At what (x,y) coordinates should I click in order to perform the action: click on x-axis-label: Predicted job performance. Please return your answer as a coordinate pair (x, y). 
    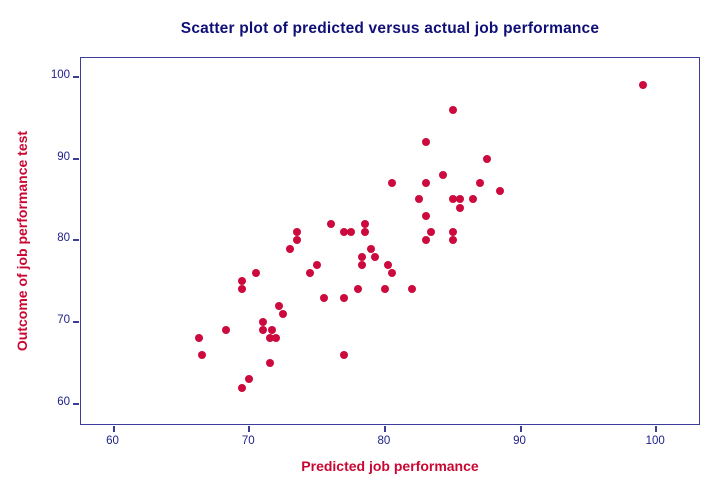
    Looking at the image, I should click on (390, 466).